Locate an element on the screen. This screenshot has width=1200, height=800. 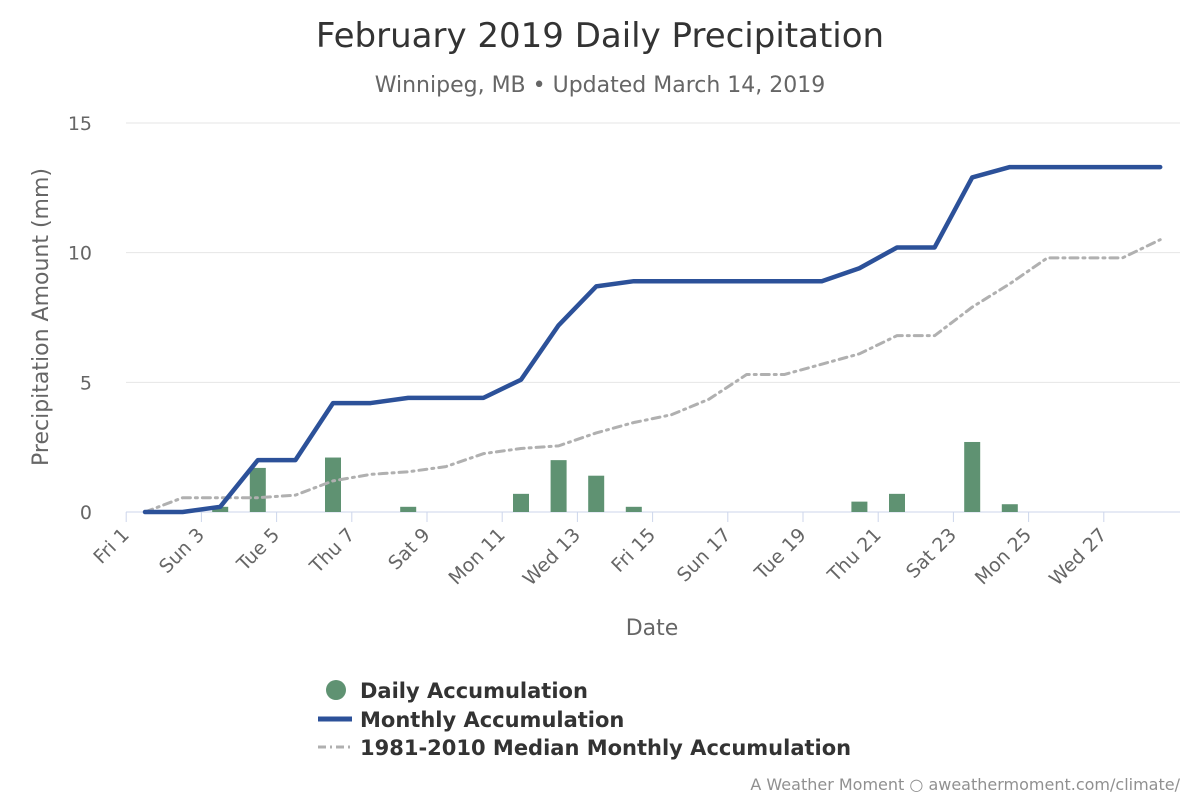
y-tick-label: 15 is located at coordinates (80, 124).